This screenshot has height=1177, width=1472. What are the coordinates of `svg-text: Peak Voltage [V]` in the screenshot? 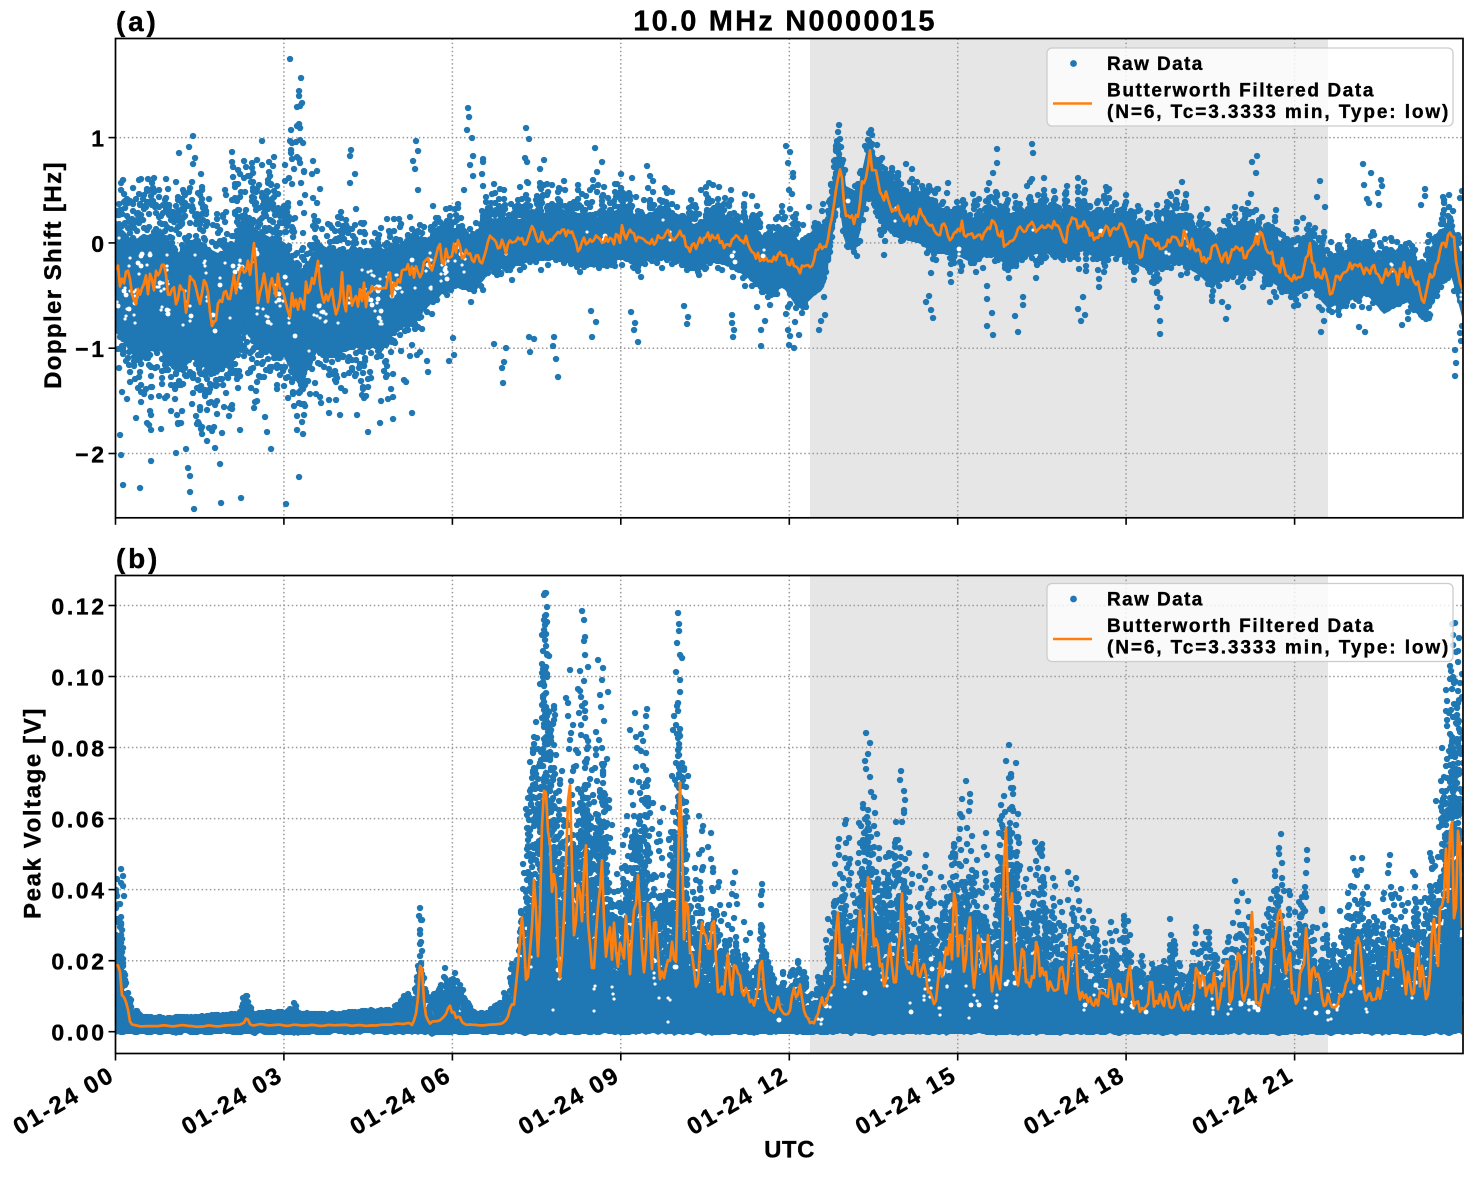 It's located at (33, 813).